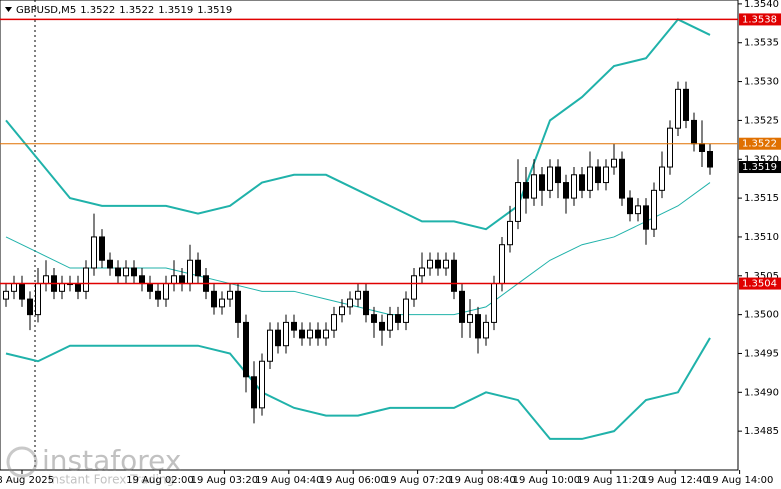 This screenshot has width=781, height=489. What do you see at coordinates (610, 480) in the screenshot?
I see `x-tick-label: 19 Aug 11:20` at bounding box center [610, 480].